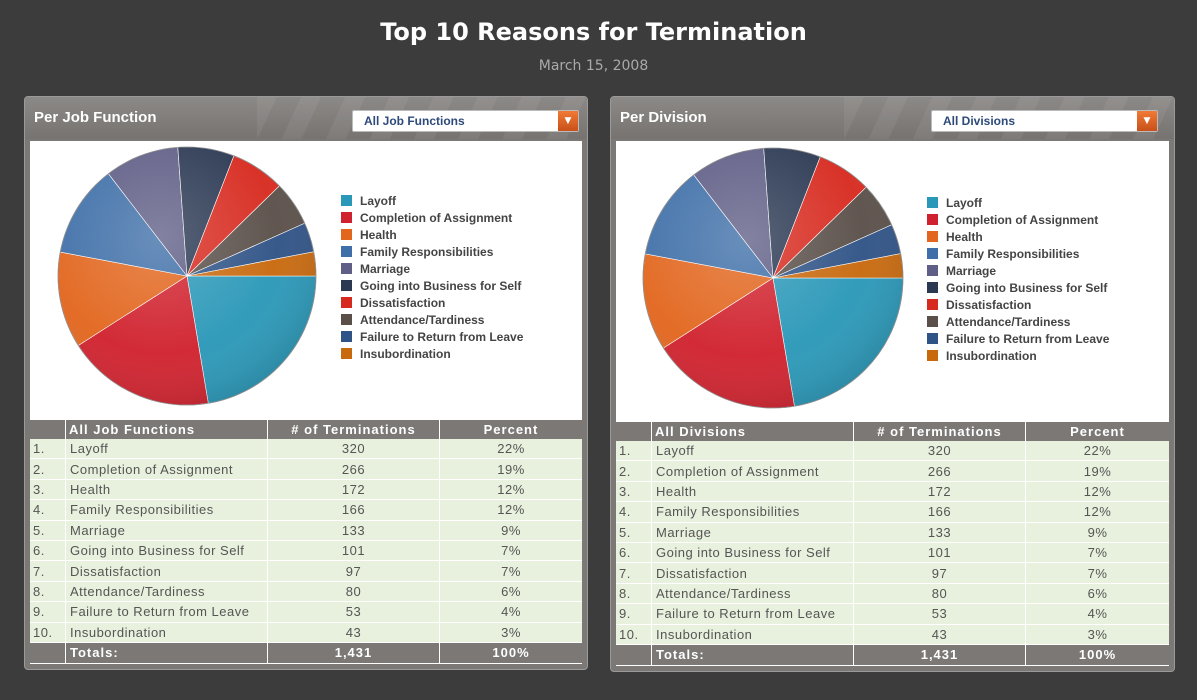 Image resolution: width=1197 pixels, height=700 pixels. What do you see at coordinates (892, 451) in the screenshot?
I see `table-row: 1. Layoff 320 22%` at bounding box center [892, 451].